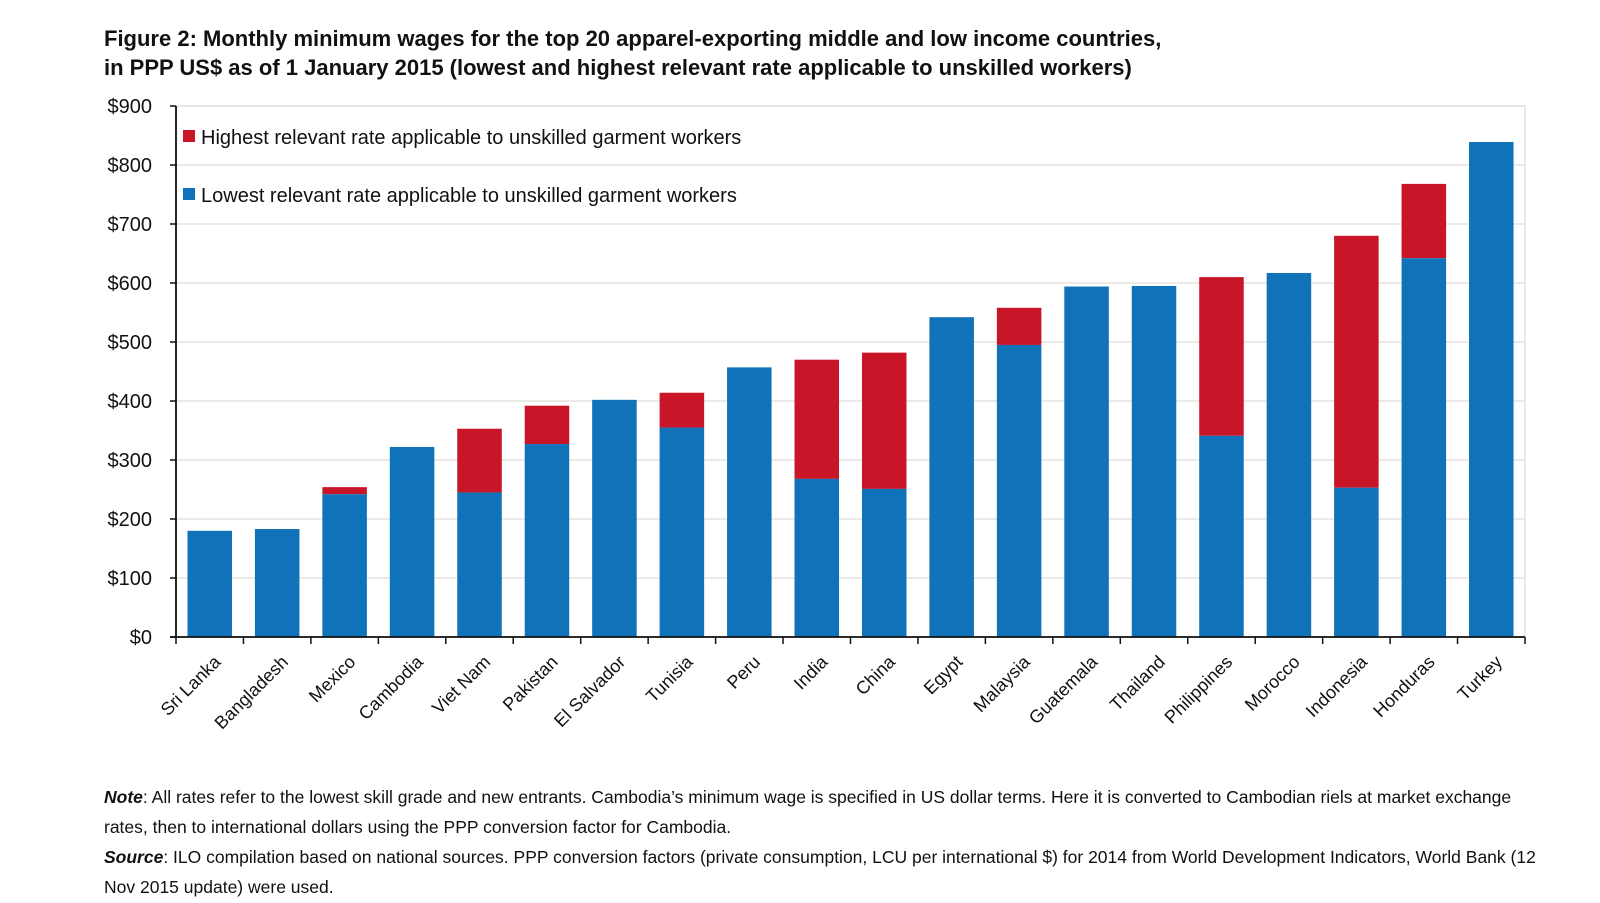  I want to click on bar-lowest-mexico, so click(344, 565).